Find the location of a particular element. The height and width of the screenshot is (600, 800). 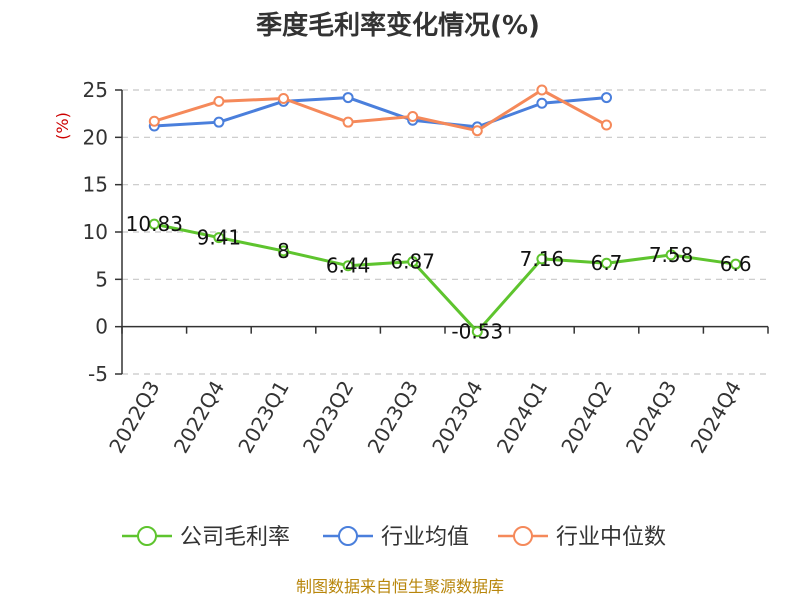

x-tick-label-1: 2022Q4 is located at coordinates (199, 417).